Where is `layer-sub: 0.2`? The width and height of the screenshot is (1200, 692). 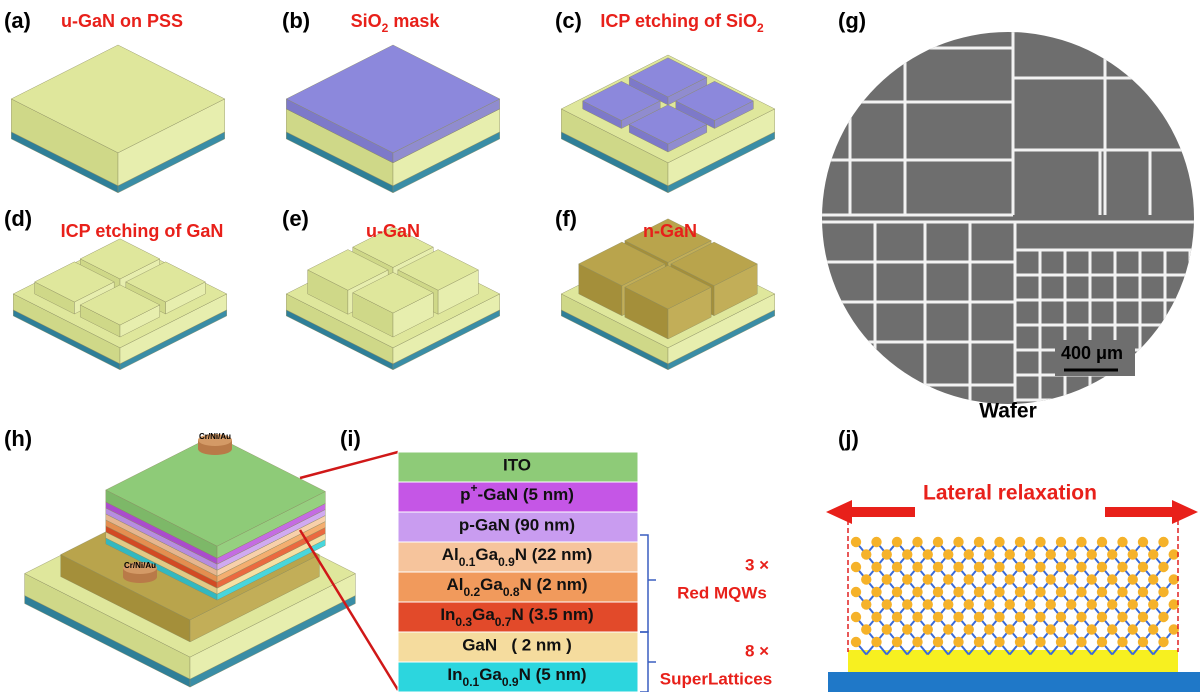 layer-sub: 0.2 is located at coordinates (471, 592).